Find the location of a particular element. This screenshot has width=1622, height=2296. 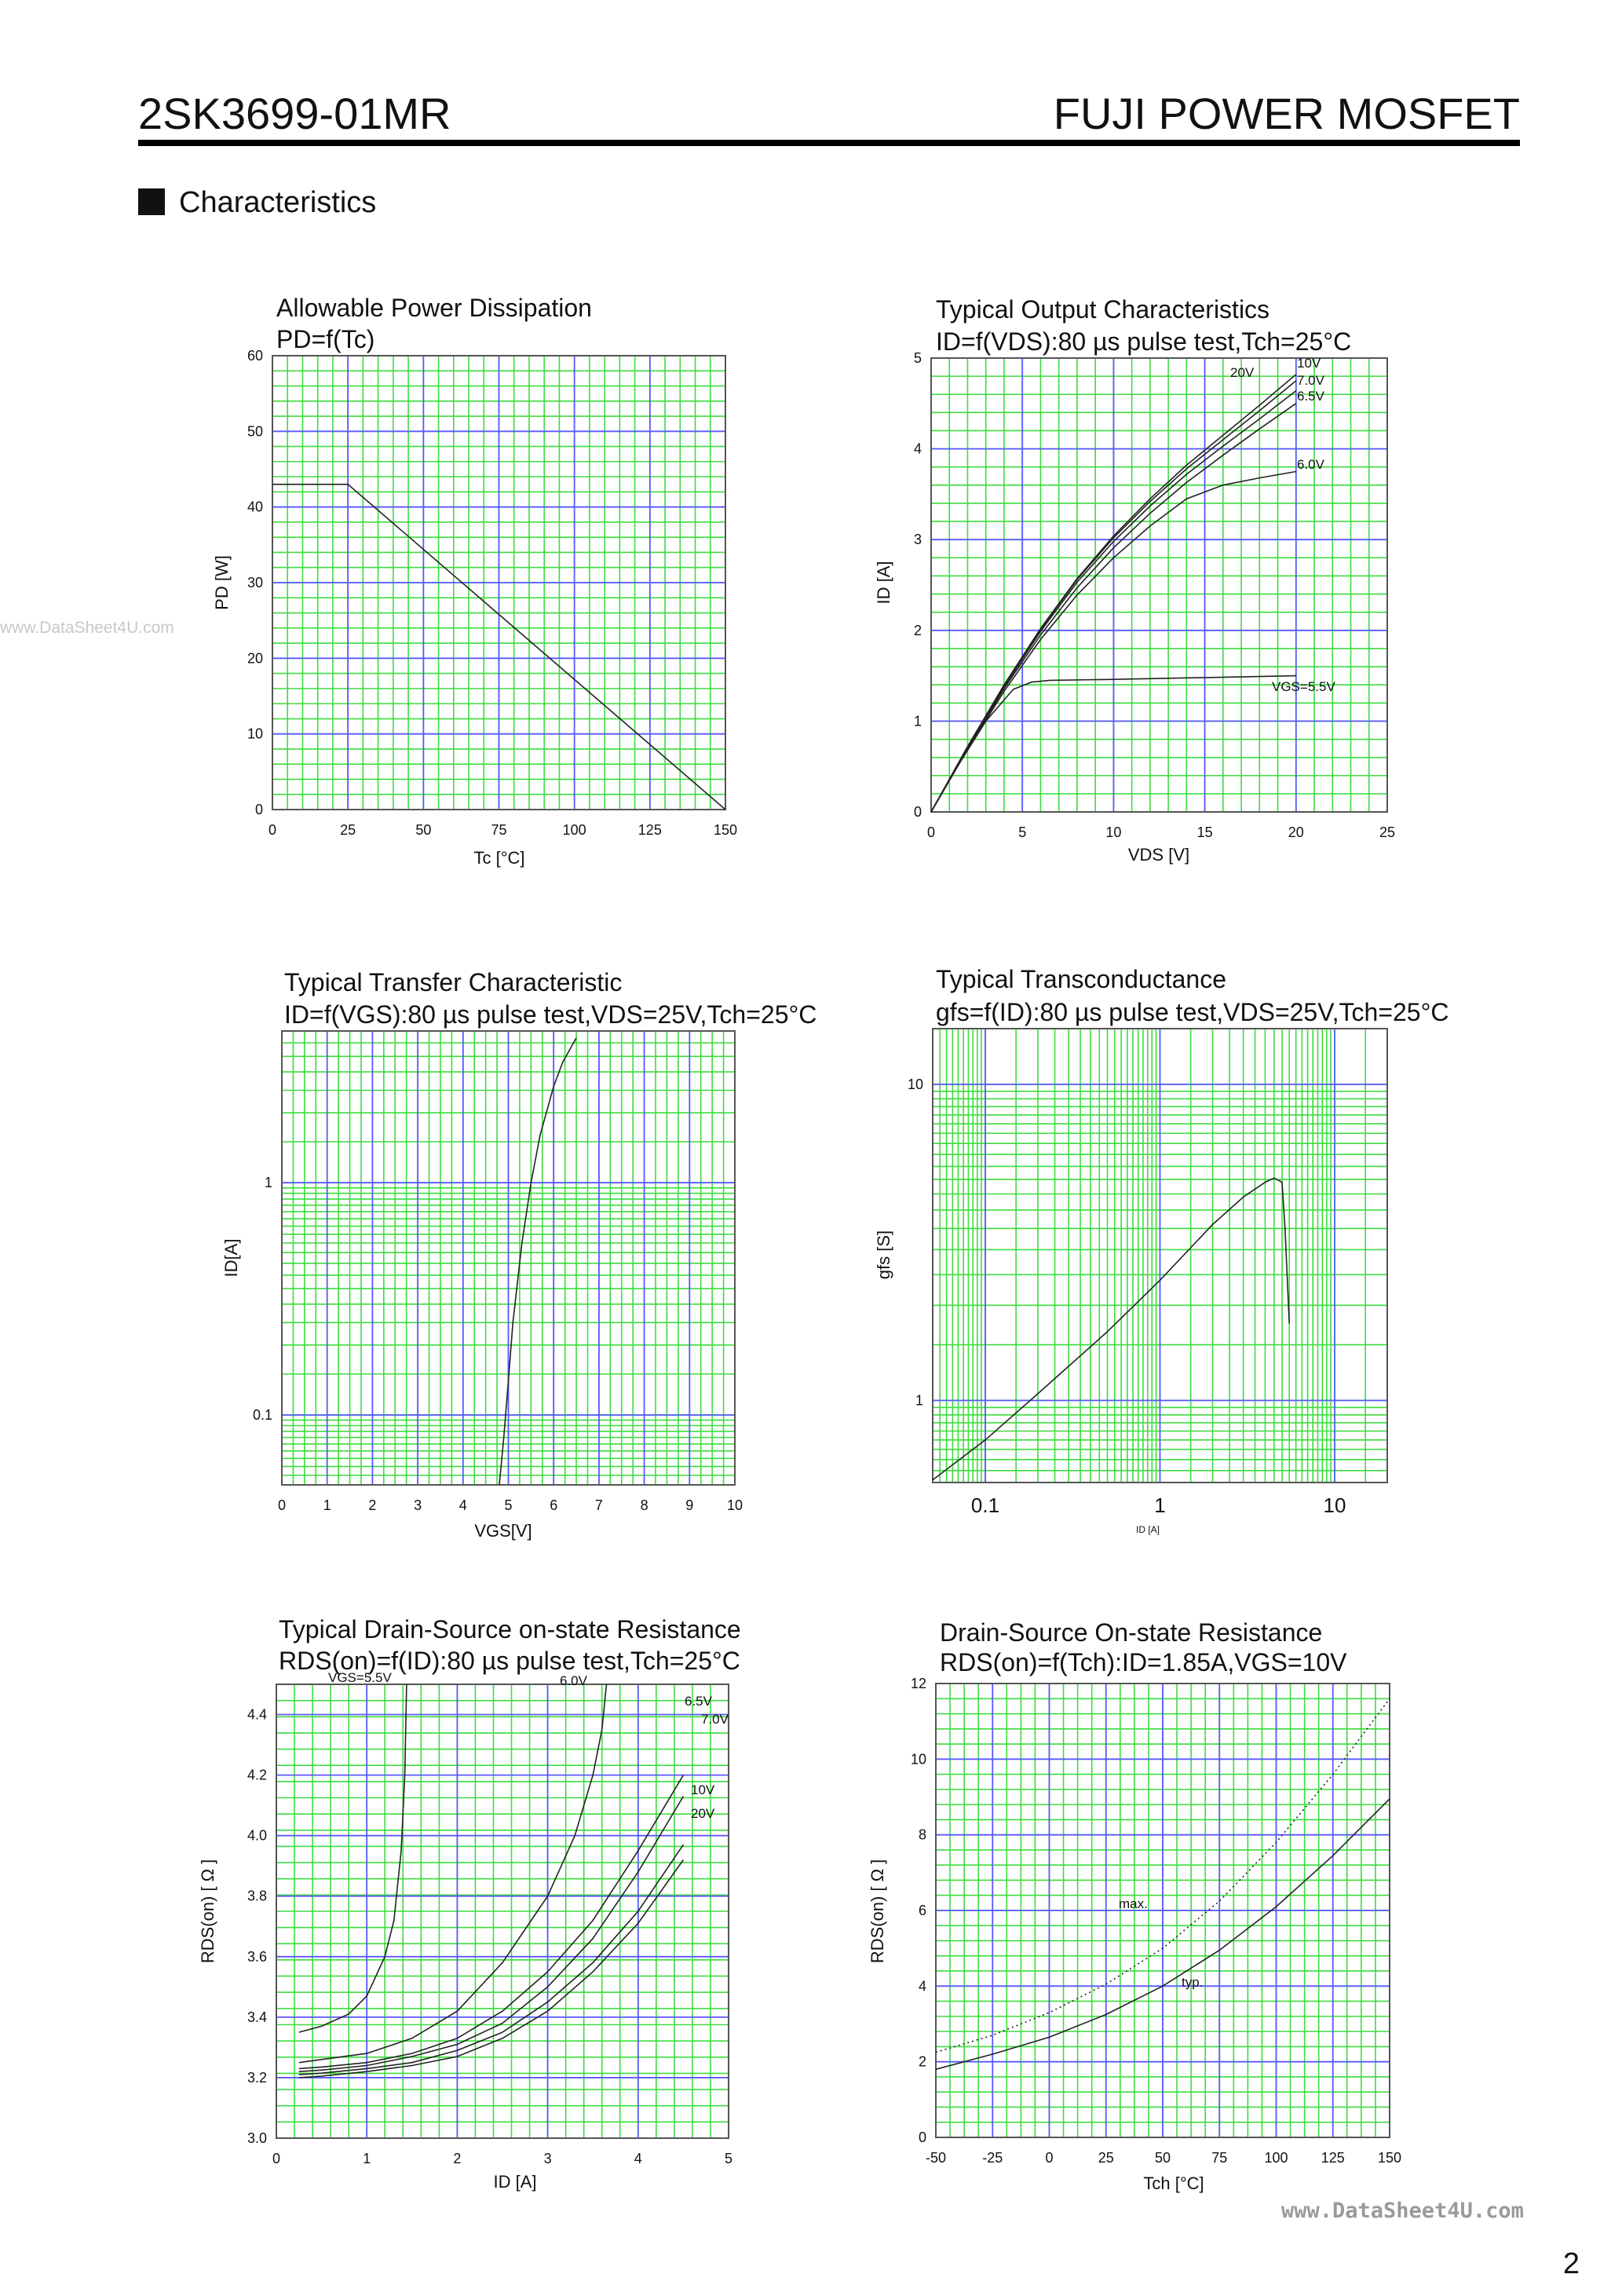

chart-title: Typical Transconductance is located at coordinates (1081, 979).